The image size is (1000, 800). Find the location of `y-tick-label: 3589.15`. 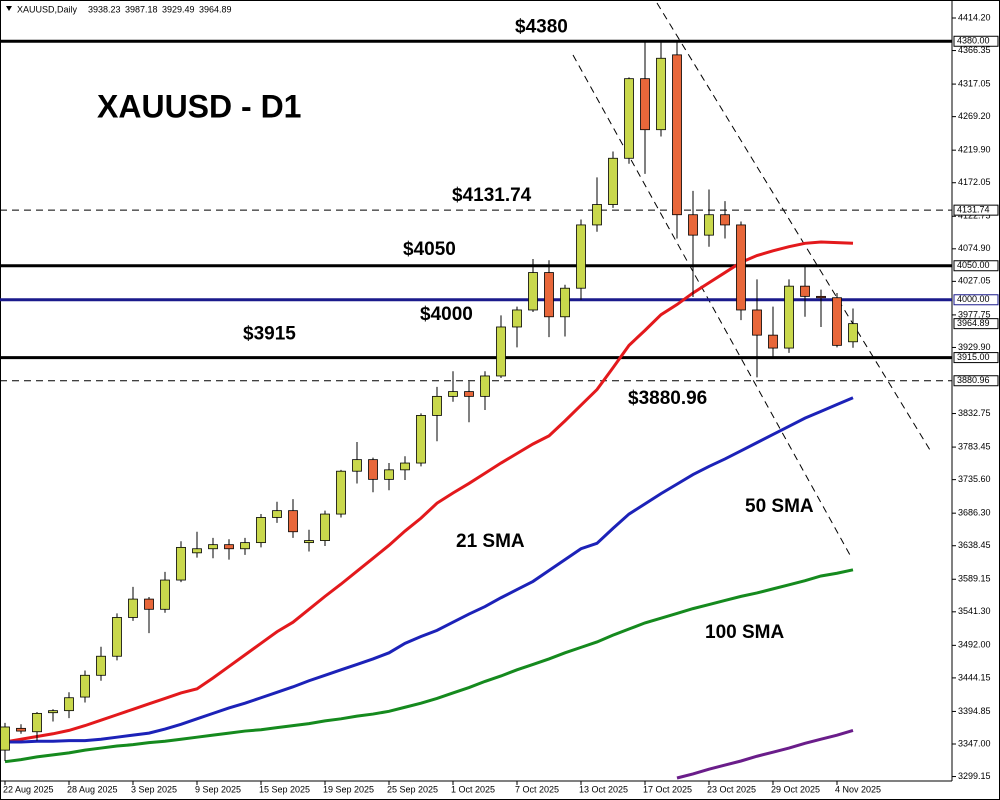

y-tick-label: 3589.15 is located at coordinates (974, 579).